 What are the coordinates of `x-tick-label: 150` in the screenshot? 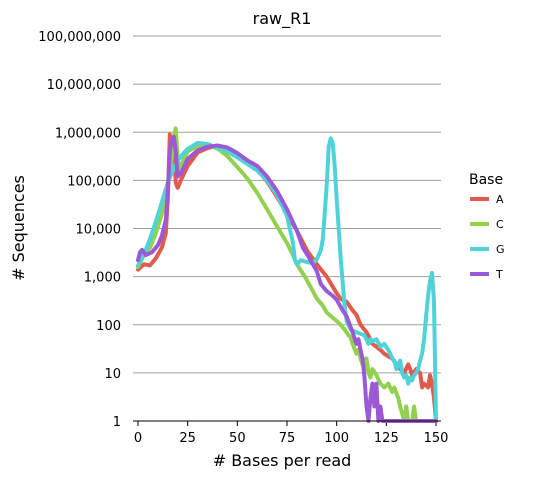 It's located at (436, 438).